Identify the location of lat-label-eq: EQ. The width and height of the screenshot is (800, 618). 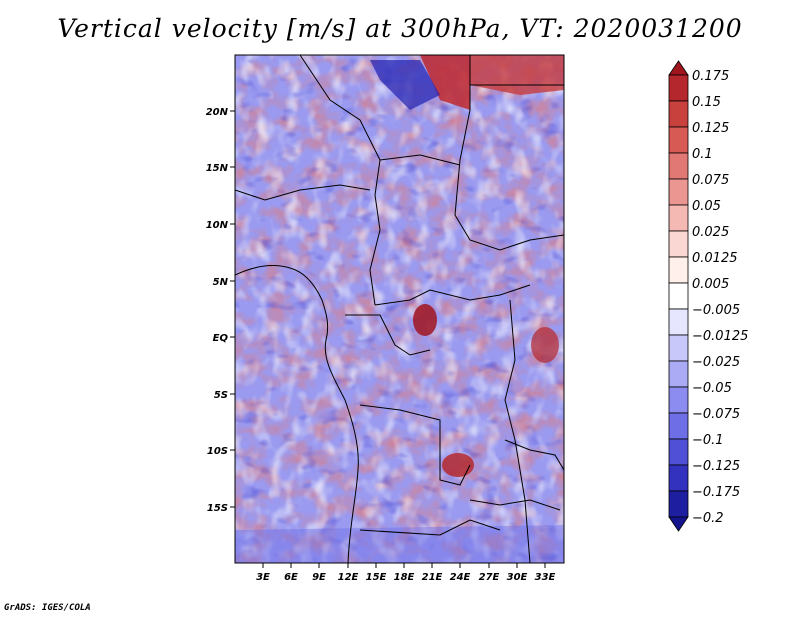
(221, 338).